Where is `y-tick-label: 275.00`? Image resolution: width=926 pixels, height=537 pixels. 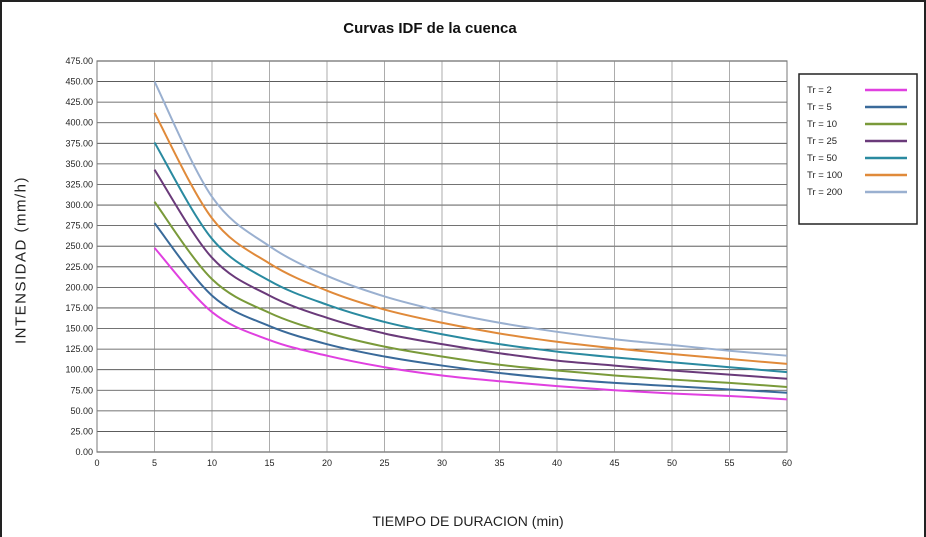 y-tick-label: 275.00 is located at coordinates (79, 226).